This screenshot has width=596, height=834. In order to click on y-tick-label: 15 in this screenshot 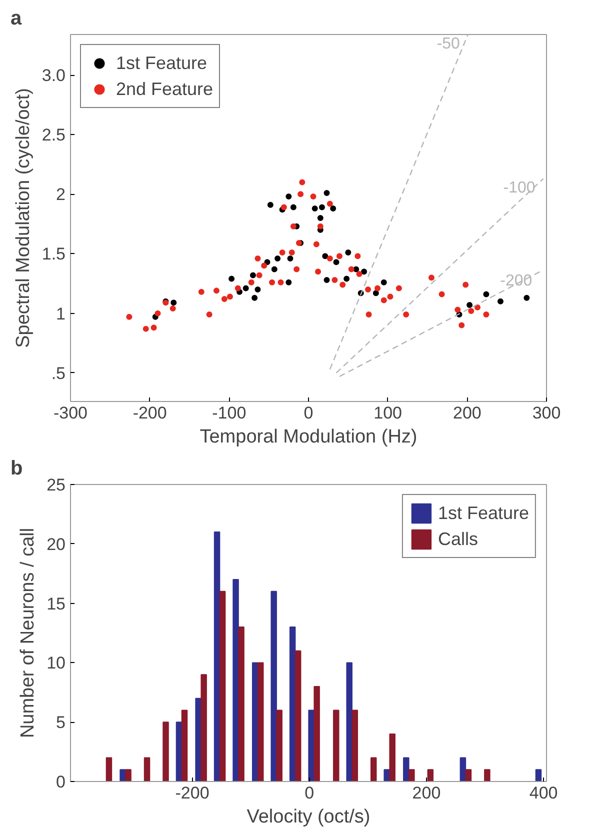, I will do `click(56, 604)`.